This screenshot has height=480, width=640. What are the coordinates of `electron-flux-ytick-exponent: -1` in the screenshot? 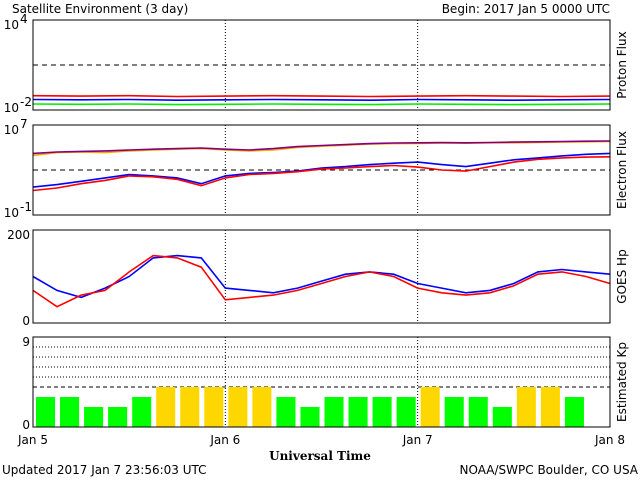 It's located at (26, 207).